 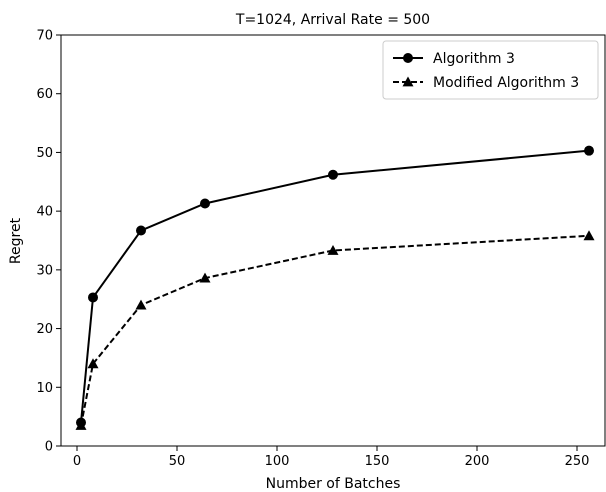 I want to click on y-tick-label: 70, so click(x=44, y=36).